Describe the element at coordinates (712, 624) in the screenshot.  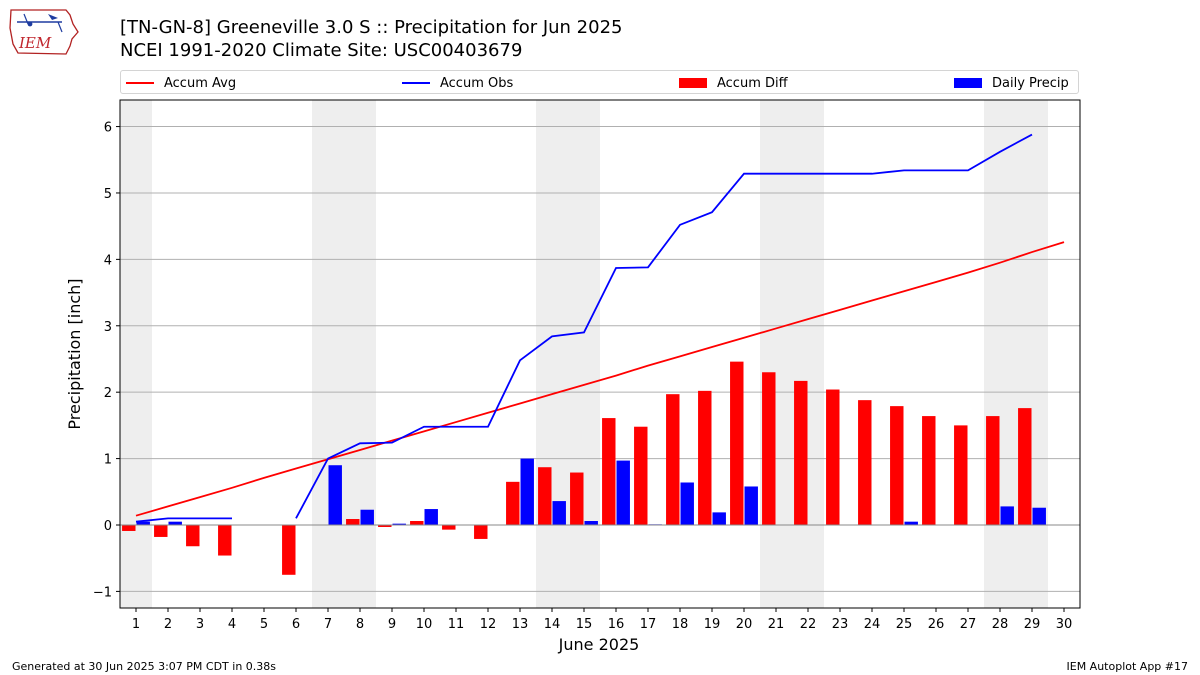
I see `x-tick-label: 19` at that location.